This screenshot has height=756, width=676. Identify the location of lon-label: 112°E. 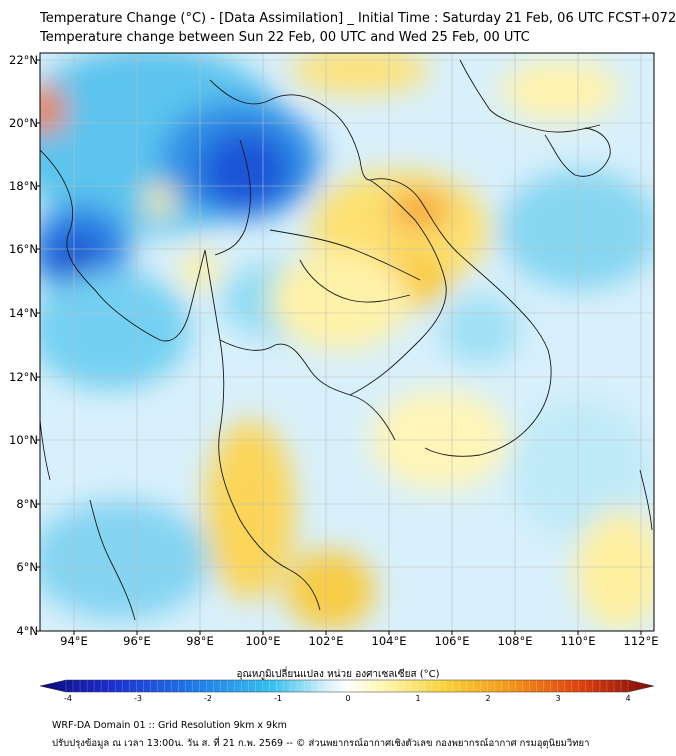
(641, 641).